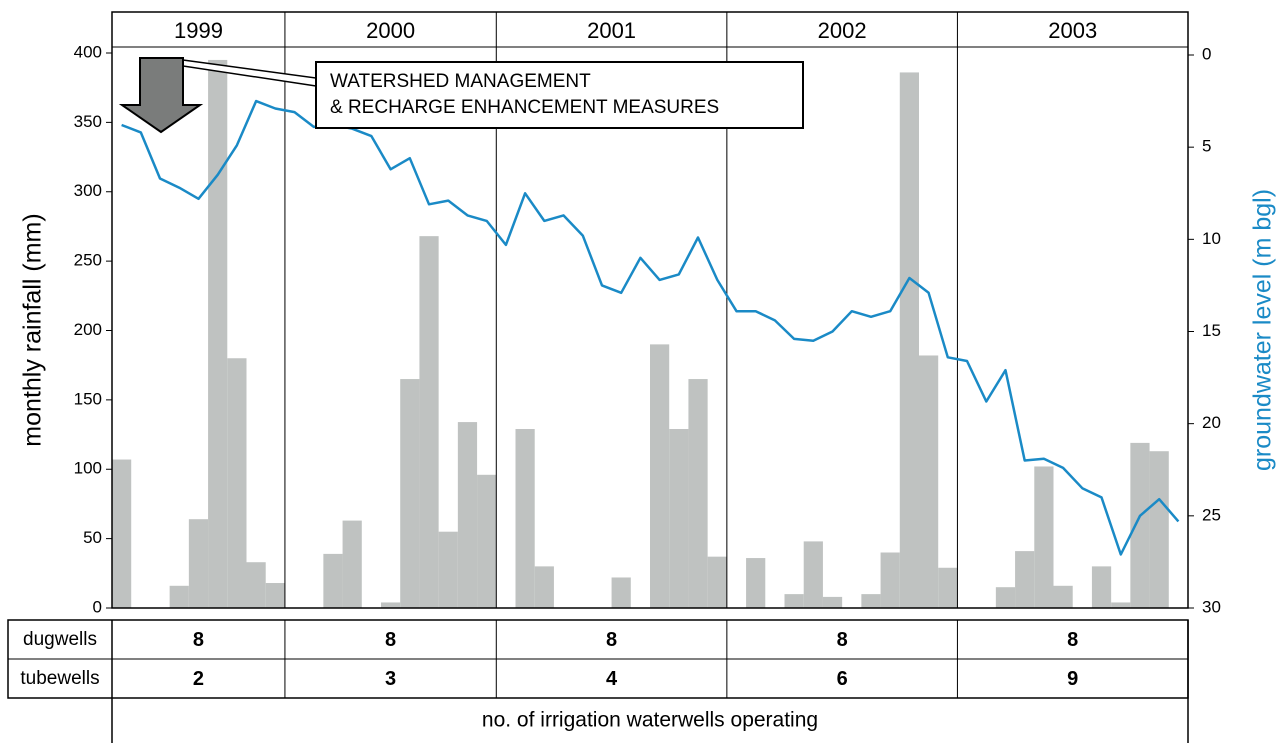  Describe the element at coordinates (390, 679) in the screenshot. I see `table-cell: 3` at that location.